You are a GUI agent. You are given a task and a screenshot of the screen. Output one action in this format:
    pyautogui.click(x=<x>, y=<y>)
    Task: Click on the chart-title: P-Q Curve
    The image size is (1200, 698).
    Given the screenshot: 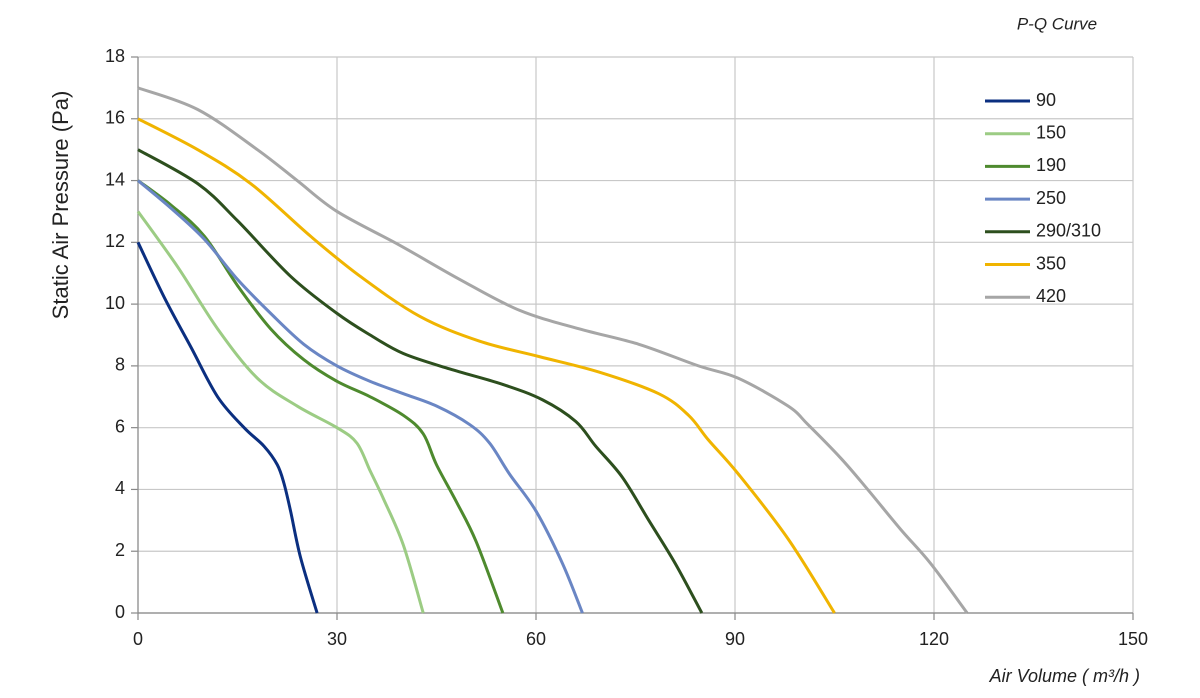 What is the action you would take?
    pyautogui.click(x=1057, y=23)
    